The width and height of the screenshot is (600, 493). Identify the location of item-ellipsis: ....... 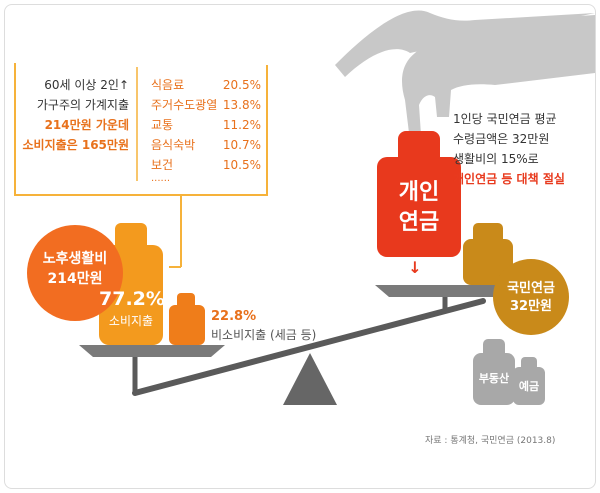
(161, 178).